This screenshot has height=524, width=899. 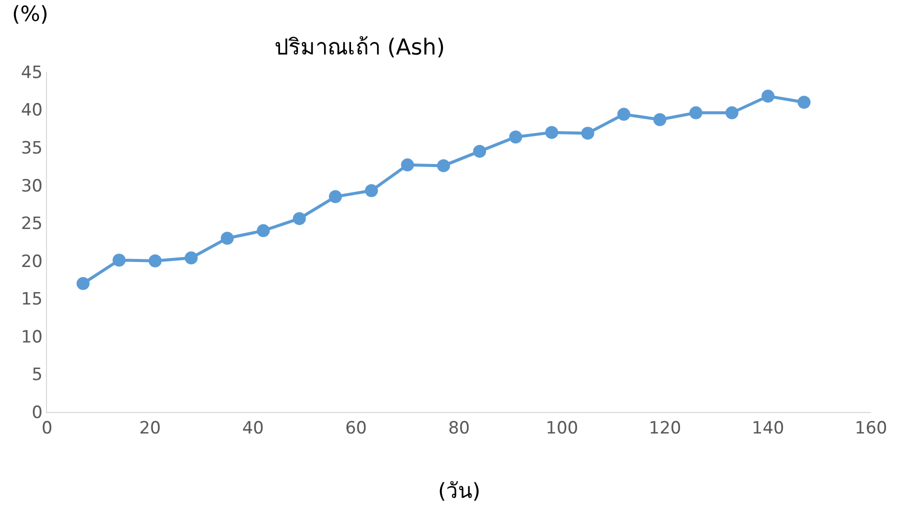 What do you see at coordinates (31, 110) in the screenshot?
I see `y-tick-label: 40` at bounding box center [31, 110].